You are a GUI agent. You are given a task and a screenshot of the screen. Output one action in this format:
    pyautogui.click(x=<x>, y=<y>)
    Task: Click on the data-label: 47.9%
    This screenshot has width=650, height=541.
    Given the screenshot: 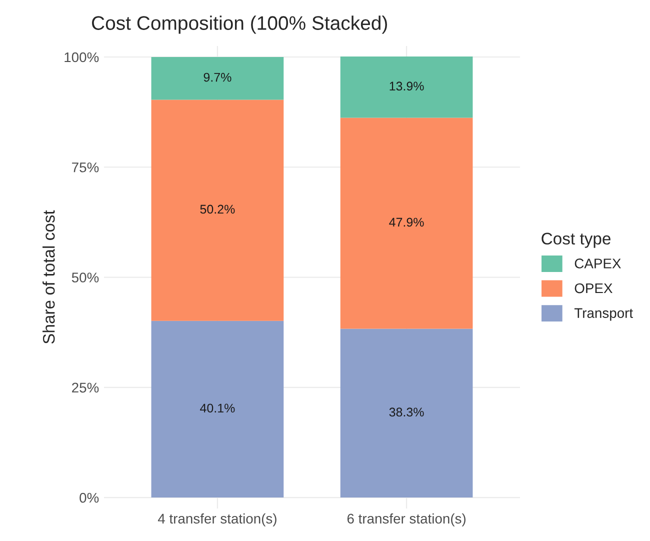 What is the action you would take?
    pyautogui.click(x=406, y=222)
    